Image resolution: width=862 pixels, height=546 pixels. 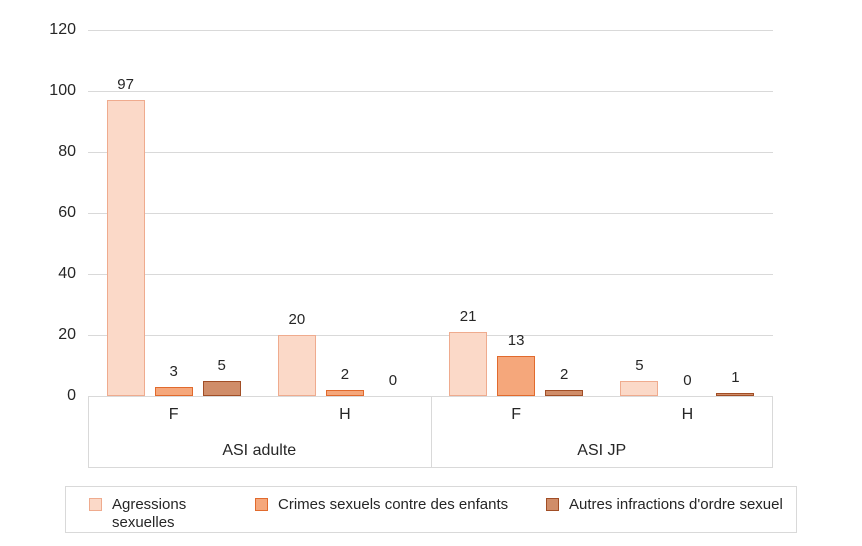 I want to click on group-label-0: ASI adulte, so click(x=259, y=450).